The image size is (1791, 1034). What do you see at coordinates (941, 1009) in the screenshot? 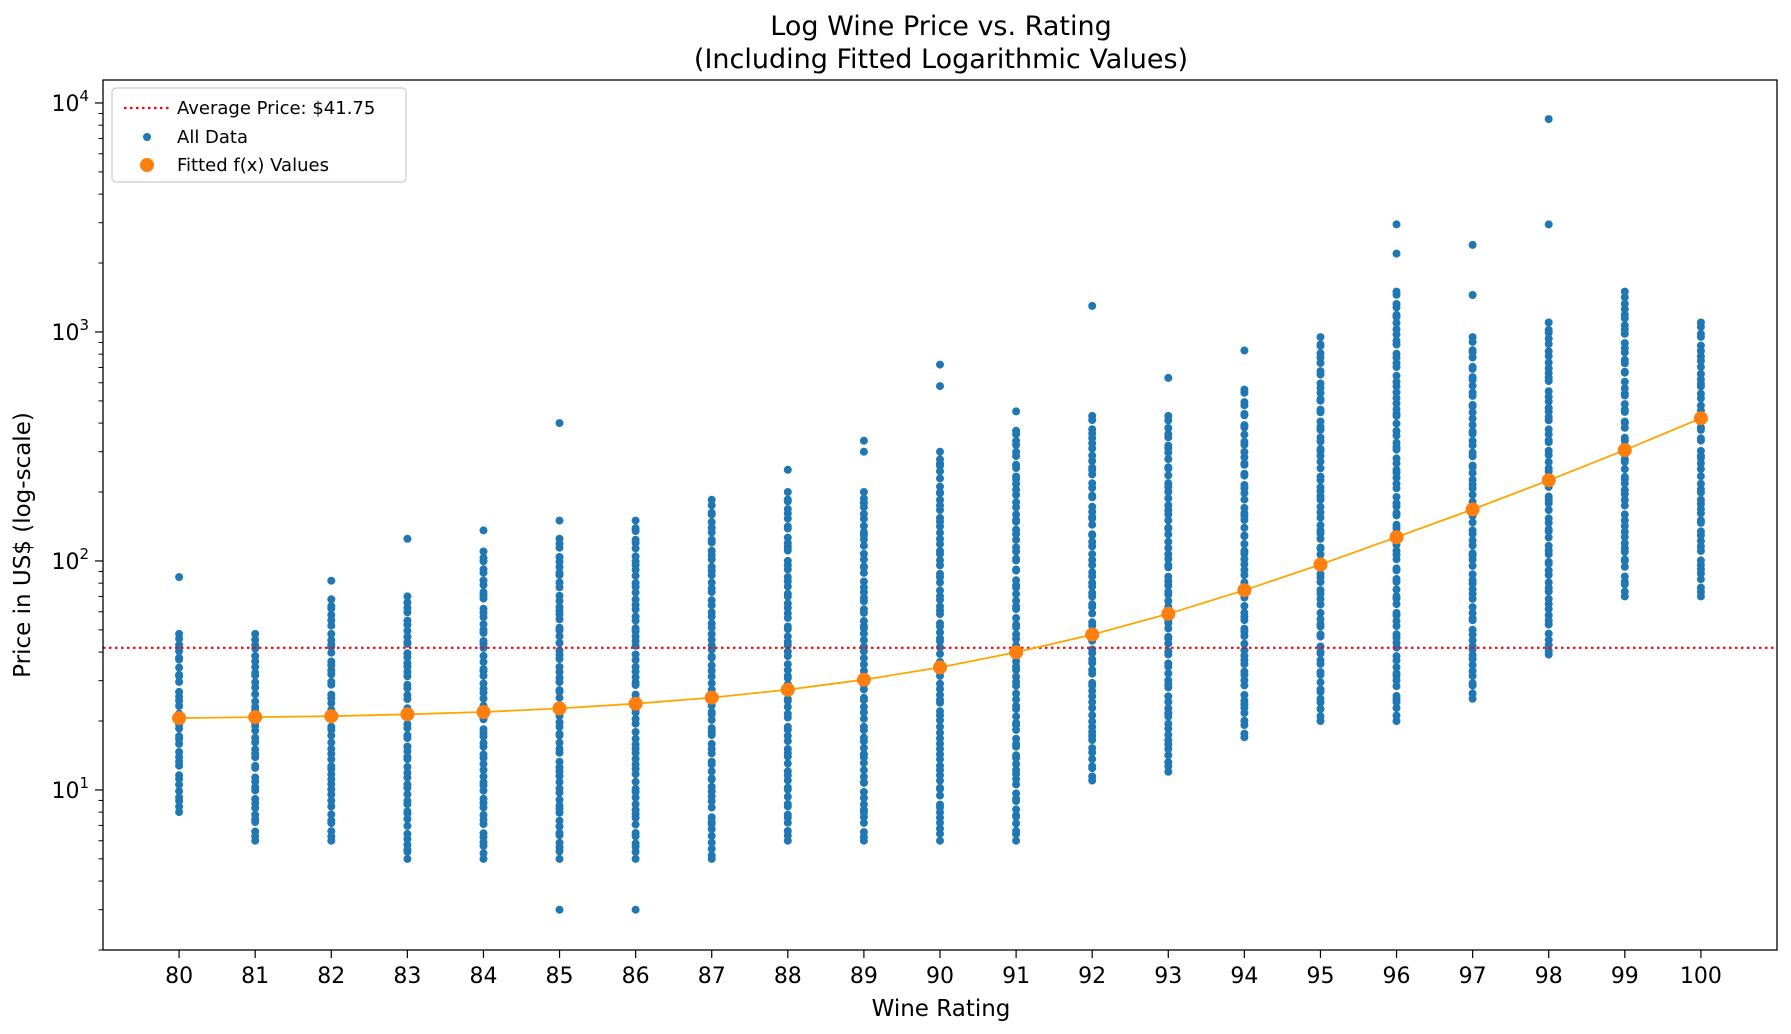
I see `x-axis-label: Wine Rating` at bounding box center [941, 1009].